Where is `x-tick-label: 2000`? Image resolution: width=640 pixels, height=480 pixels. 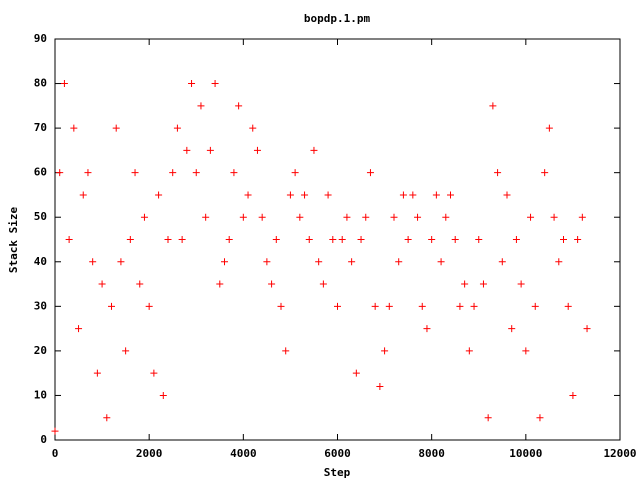
x-tick-label: 2000 is located at coordinates (149, 453).